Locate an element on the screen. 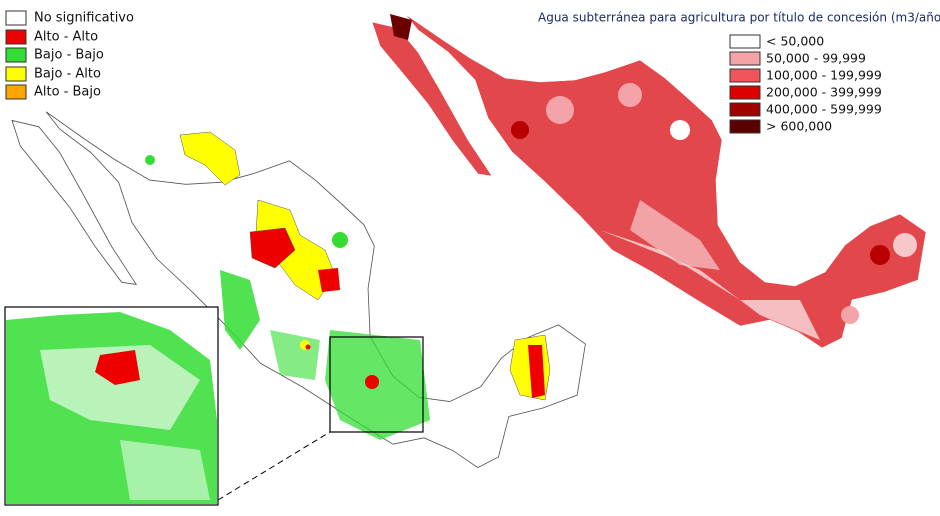 The image size is (940, 516). legend-label: > 600,000 is located at coordinates (799, 126).